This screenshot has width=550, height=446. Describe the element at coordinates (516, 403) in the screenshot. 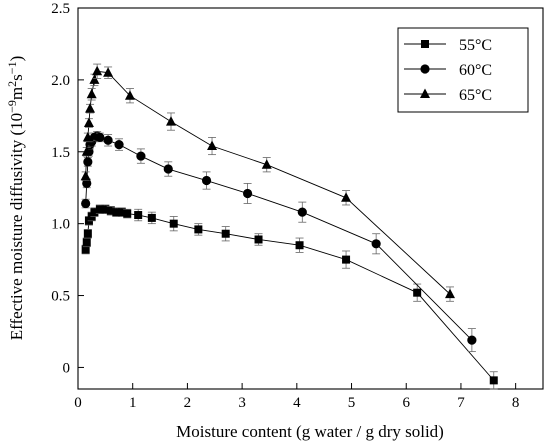

I see `x-tick-label: 8` at that location.